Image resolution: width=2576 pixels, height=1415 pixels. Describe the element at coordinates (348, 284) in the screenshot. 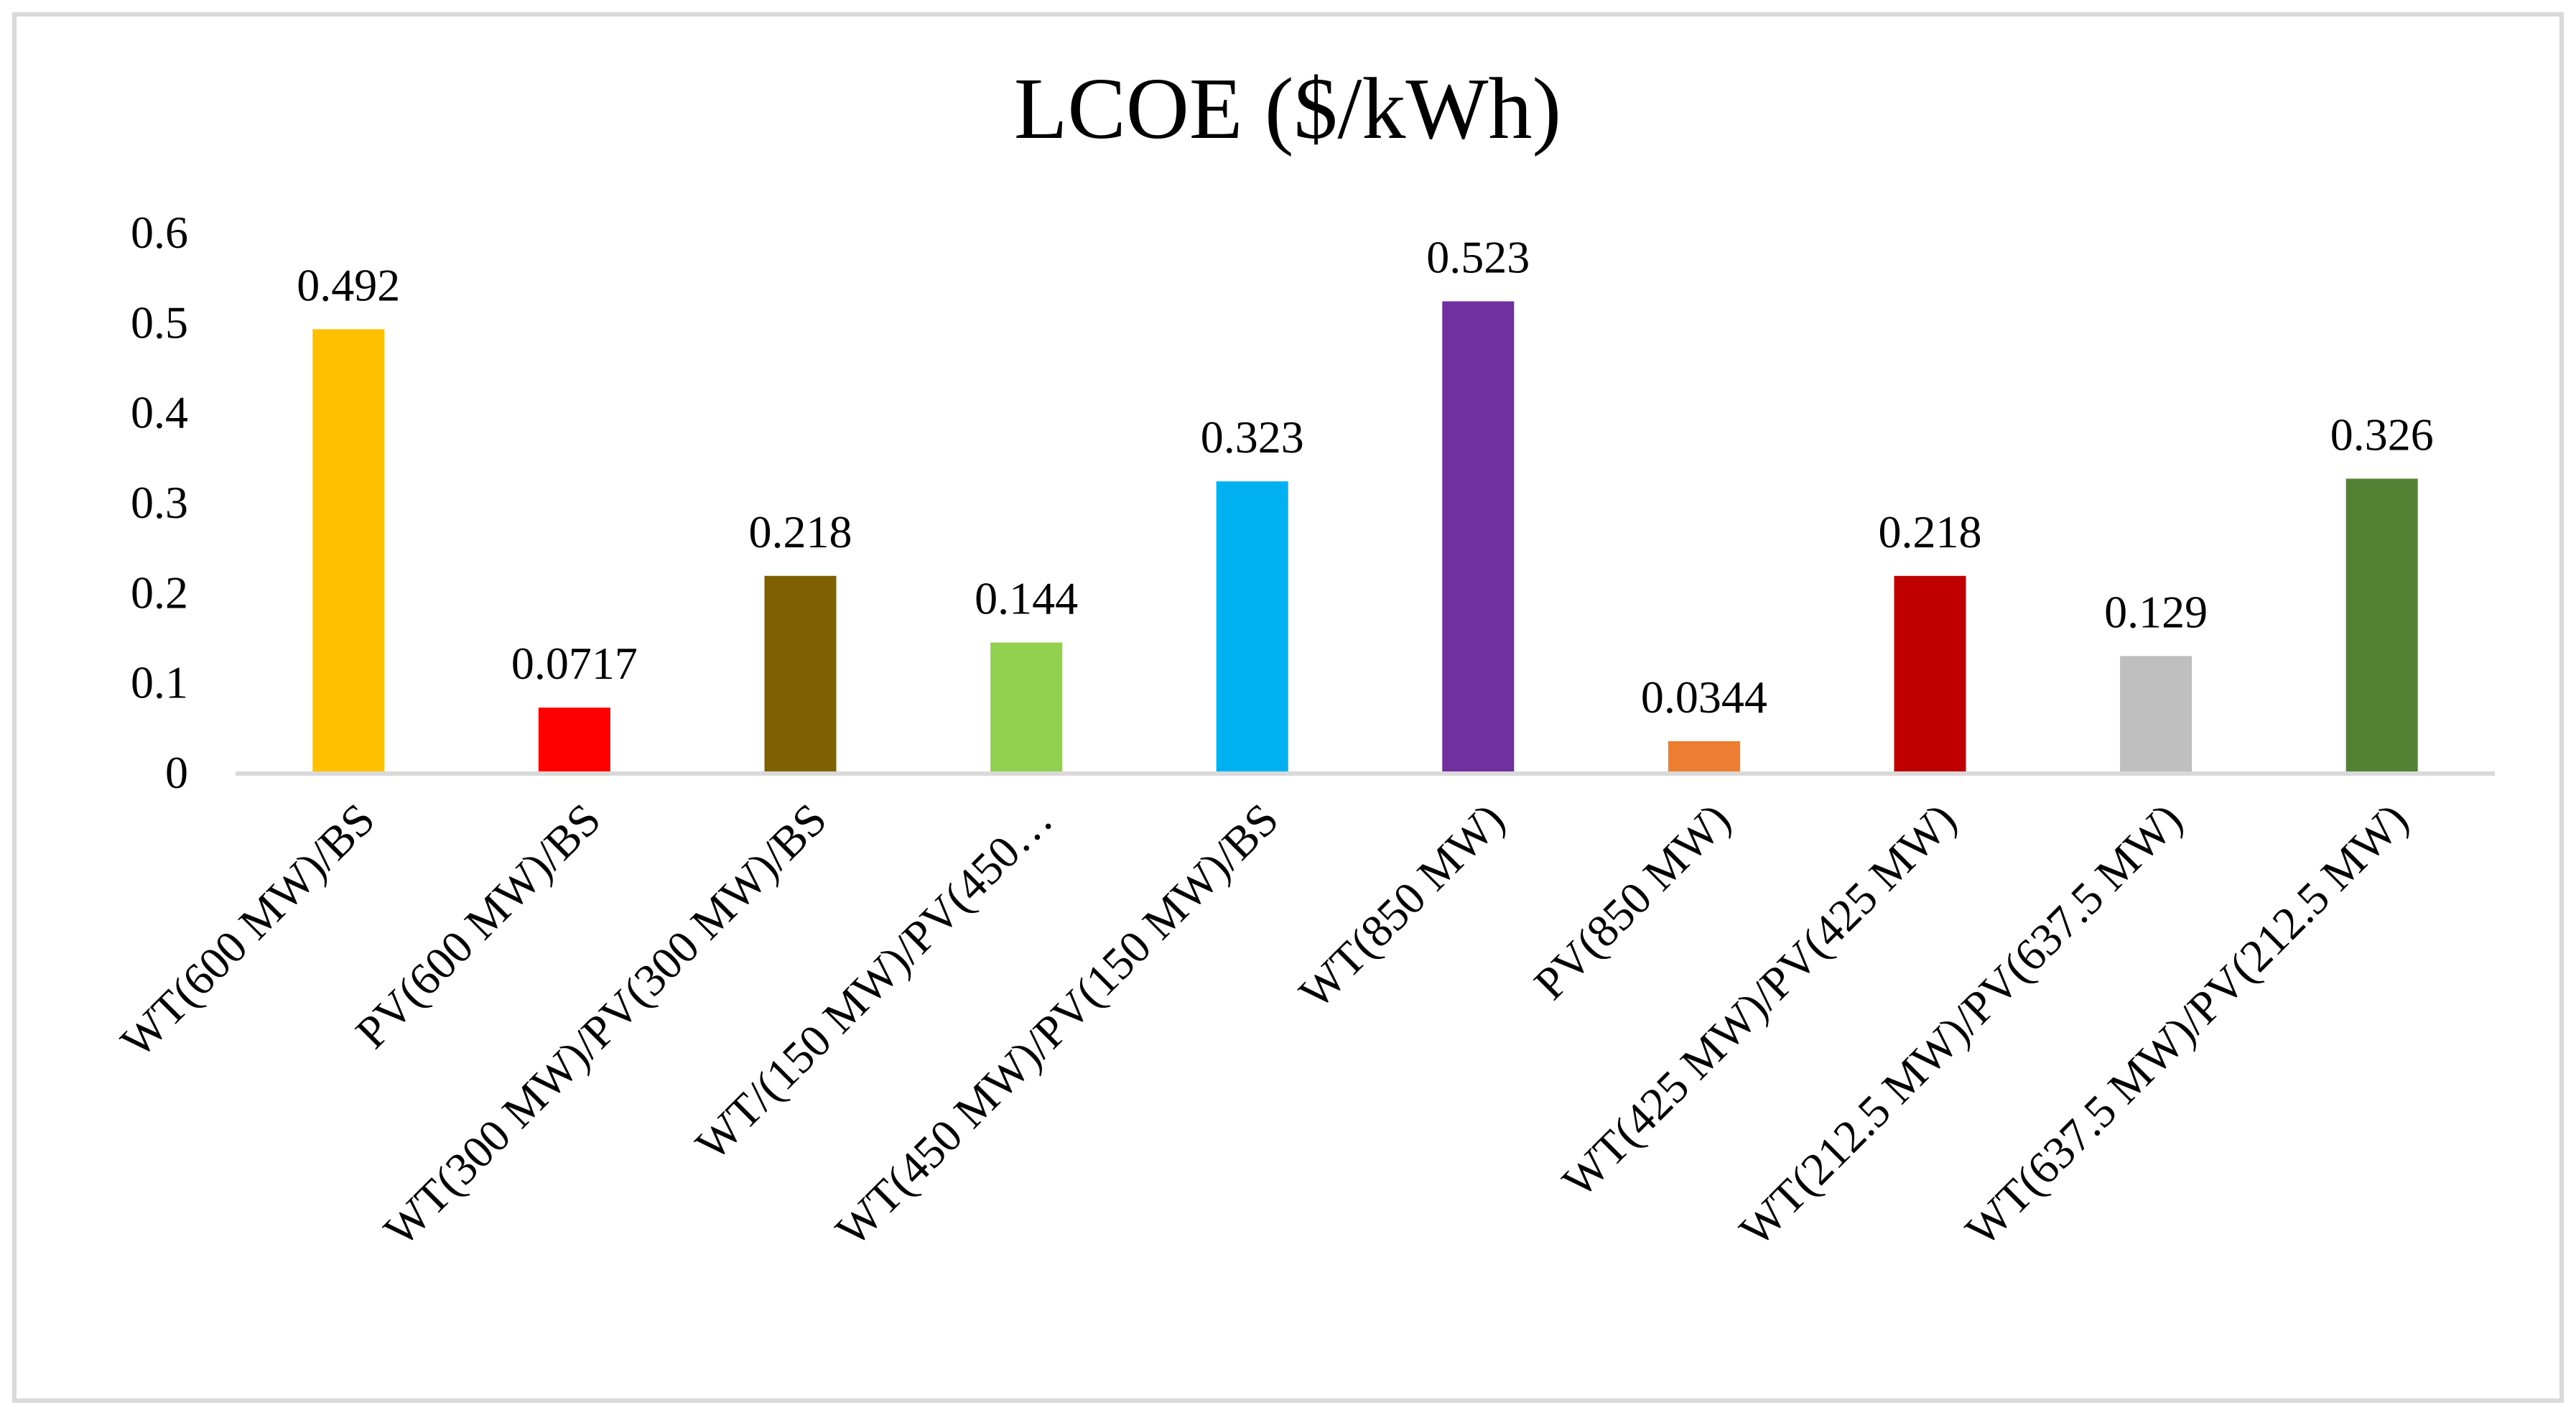

I see `data-label: 0.492` at that location.